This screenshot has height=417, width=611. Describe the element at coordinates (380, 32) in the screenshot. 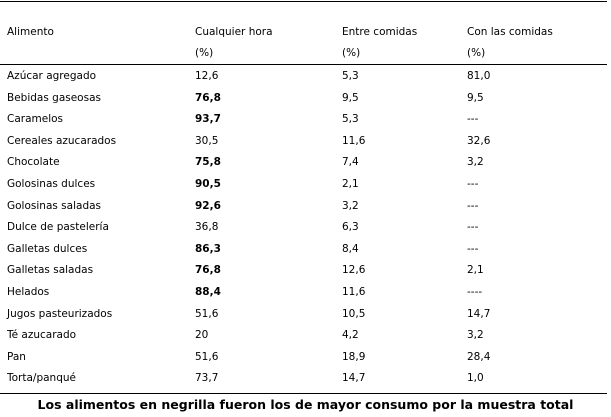

I see `header-entre-comidas: Entre comidas` at that location.